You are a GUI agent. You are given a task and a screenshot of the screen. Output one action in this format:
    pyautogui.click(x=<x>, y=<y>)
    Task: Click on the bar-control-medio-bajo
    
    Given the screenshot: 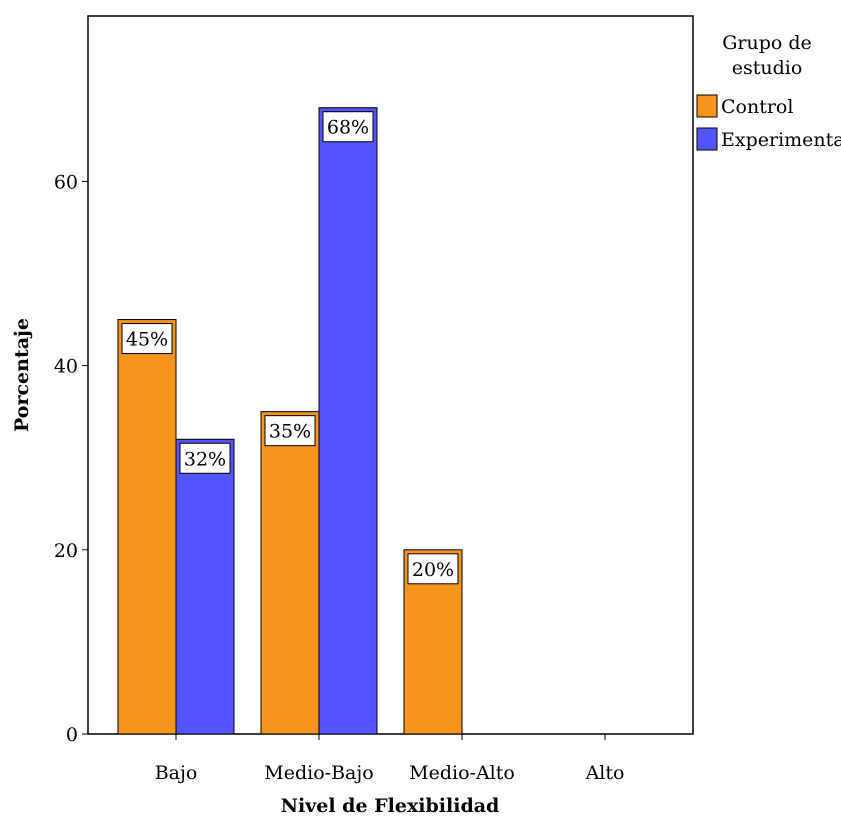 What is the action you would take?
    pyautogui.click(x=290, y=573)
    